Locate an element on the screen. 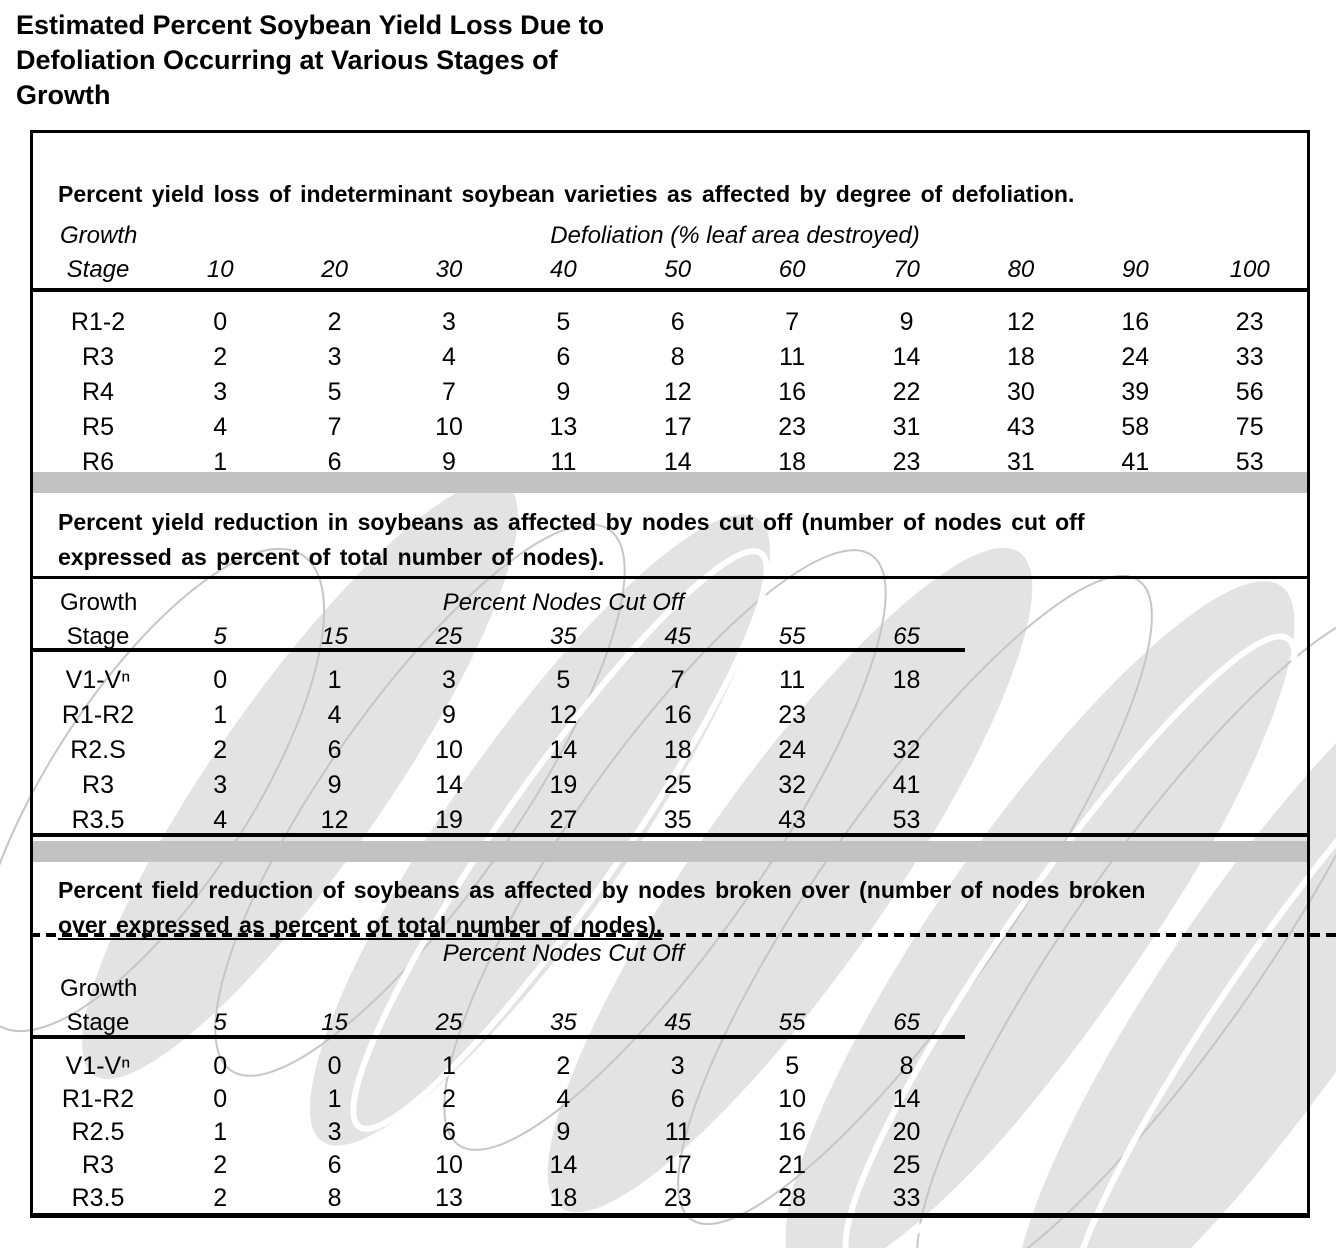 The height and width of the screenshot is (1248, 1336). stage-label: R1-2 is located at coordinates (98, 322).